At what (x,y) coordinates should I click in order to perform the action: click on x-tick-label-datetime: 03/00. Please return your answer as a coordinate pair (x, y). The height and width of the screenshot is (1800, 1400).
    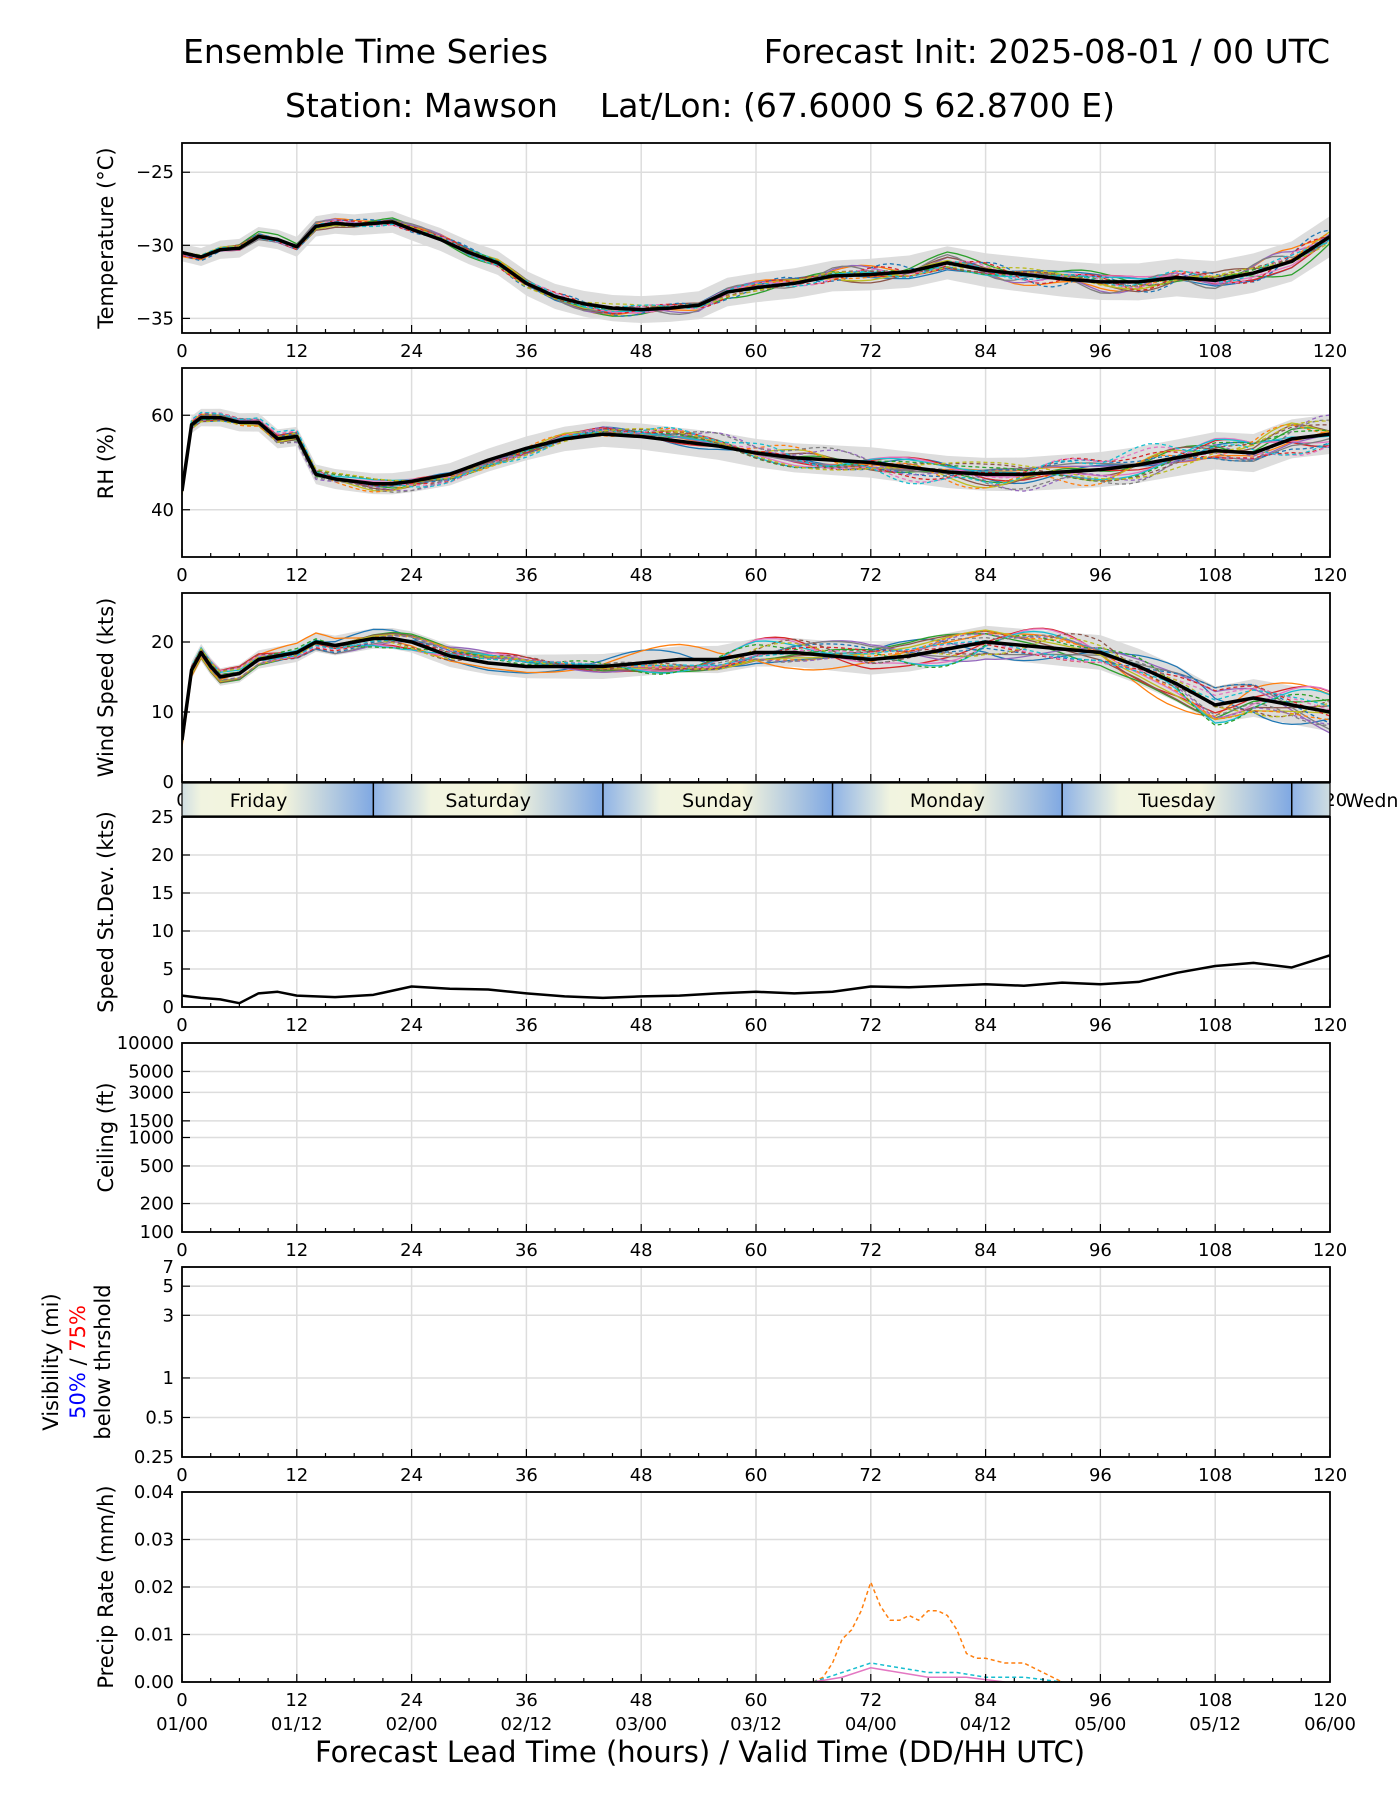
    Looking at the image, I should click on (641, 1724).